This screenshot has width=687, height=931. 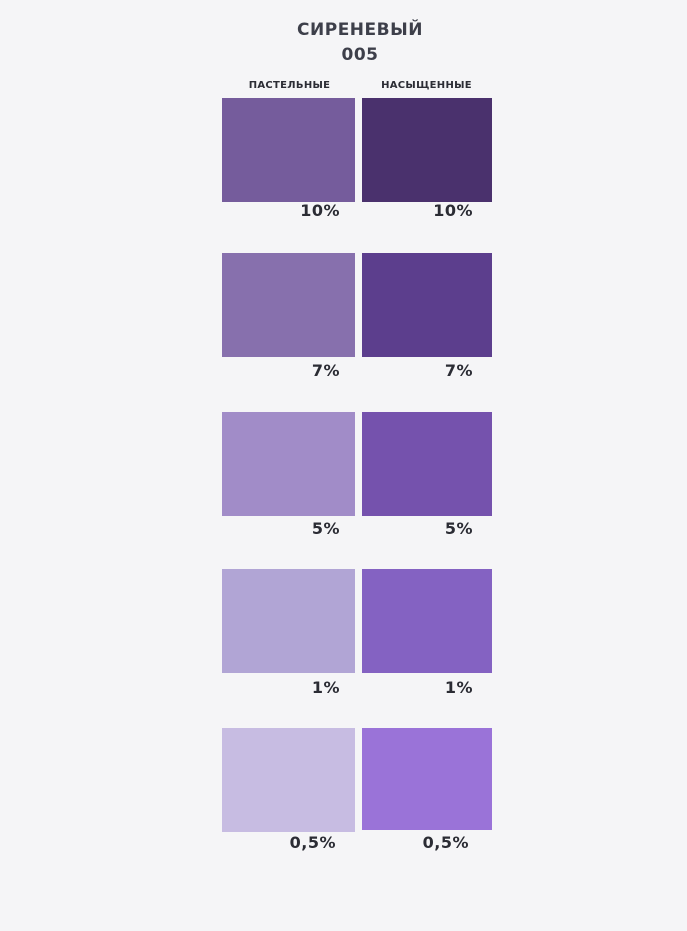 I want to click on saturated-percent-label: 5%, so click(x=458, y=528).